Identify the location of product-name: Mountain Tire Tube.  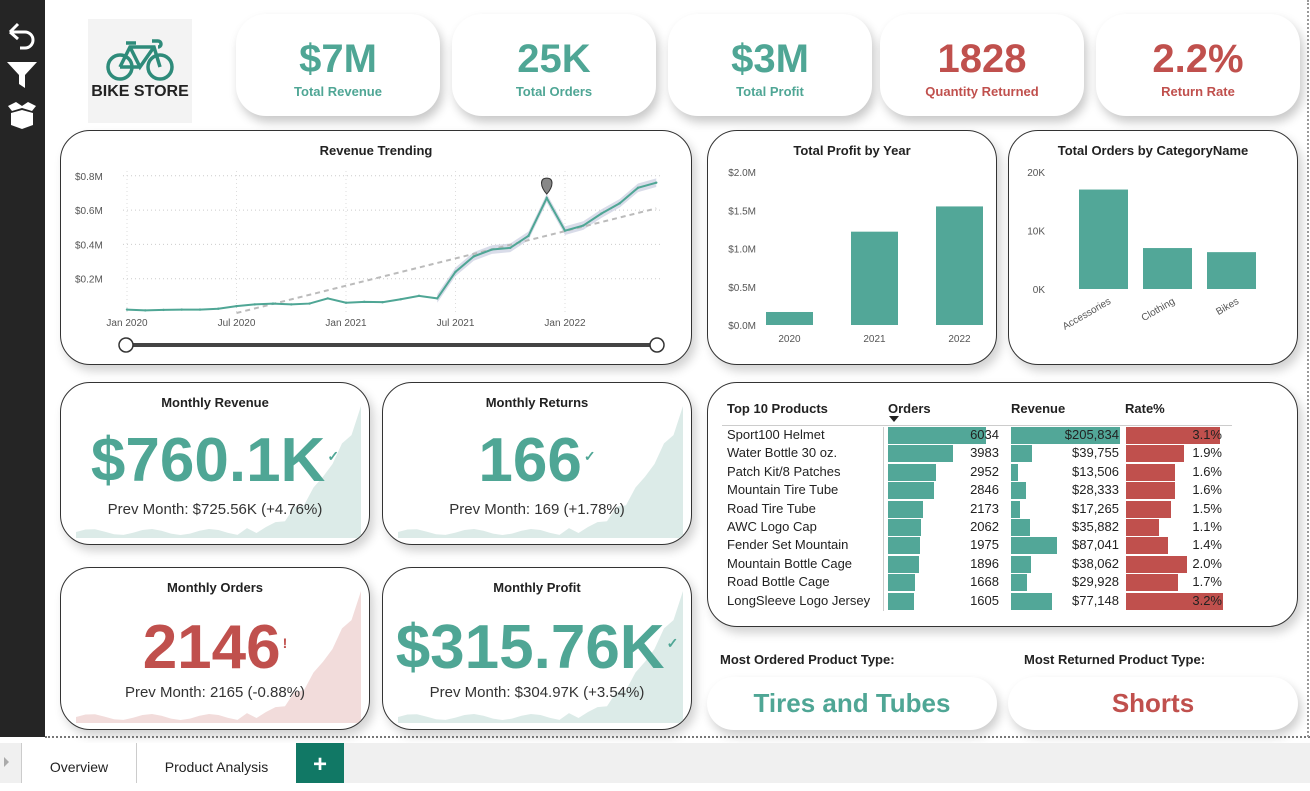
(783, 490).